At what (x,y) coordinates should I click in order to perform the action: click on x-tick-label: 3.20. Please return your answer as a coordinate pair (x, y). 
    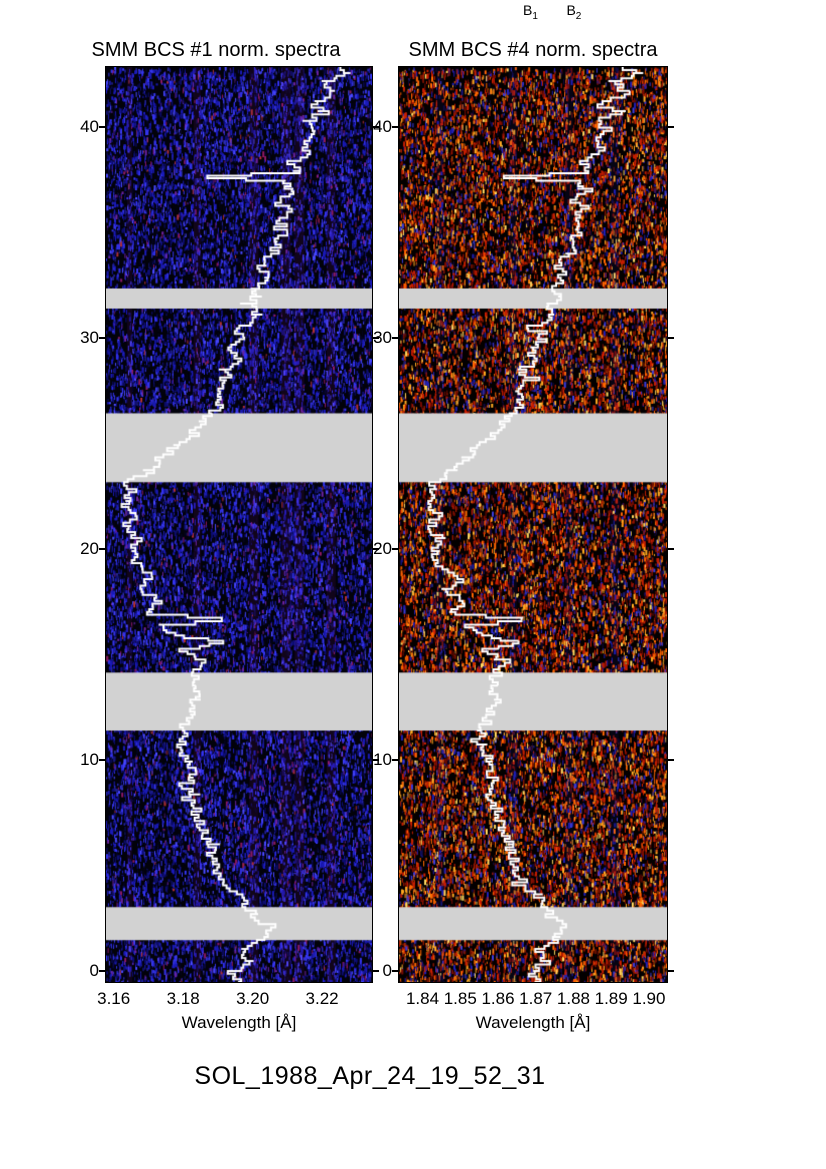
    Looking at the image, I should click on (253, 998).